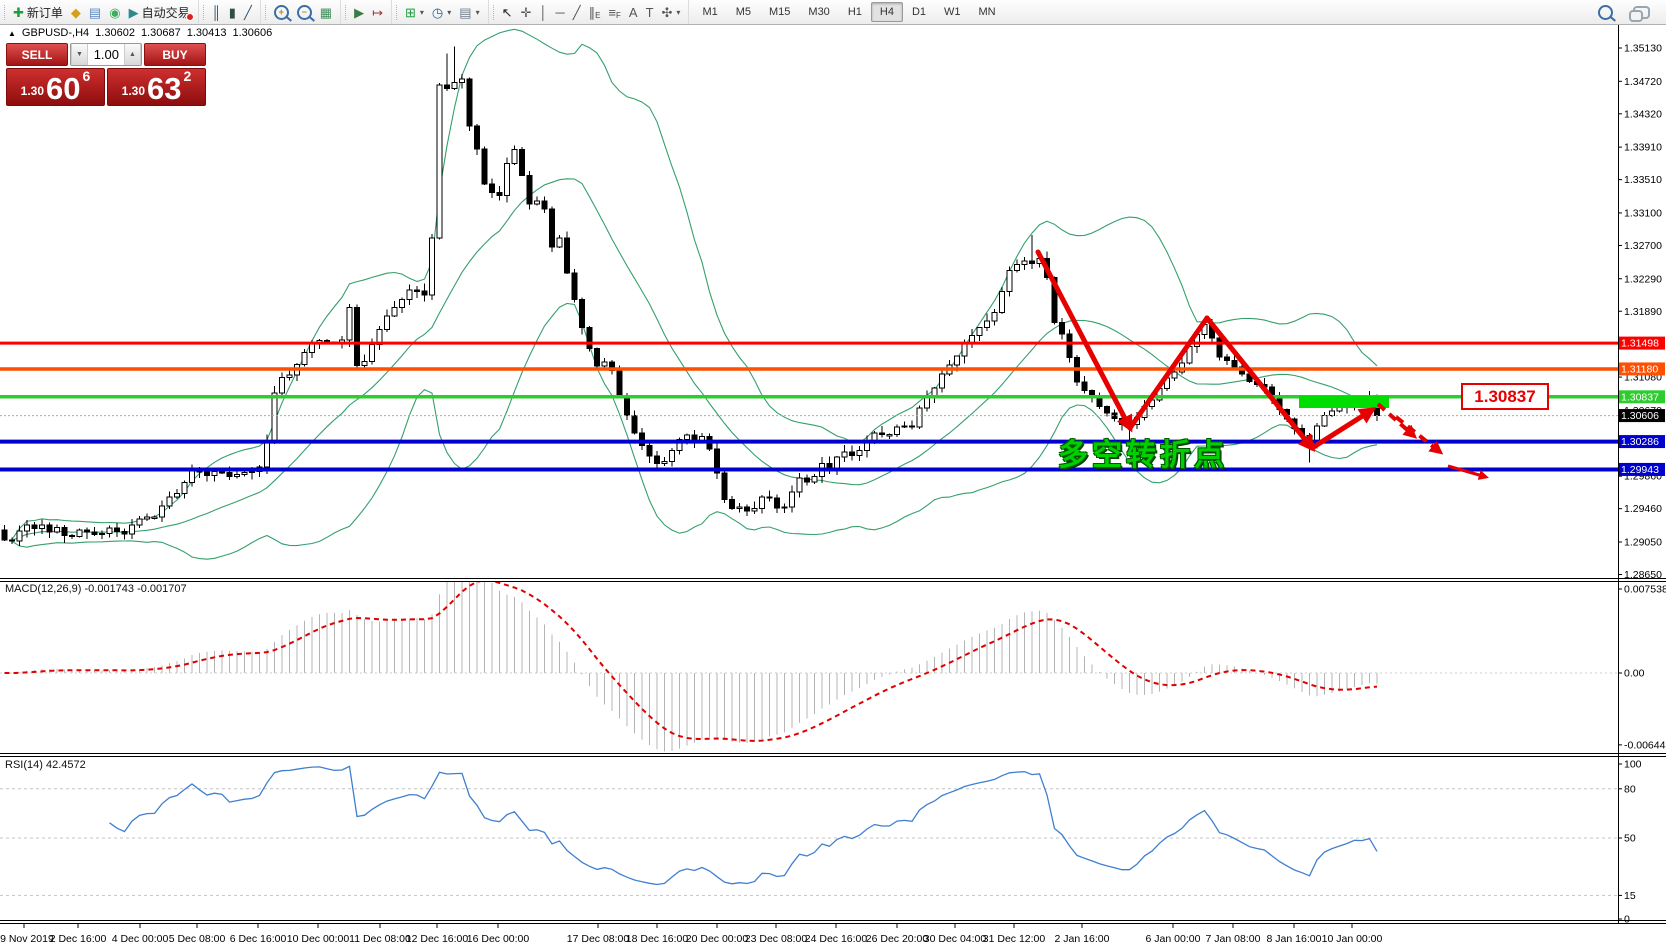 The image size is (1666, 949). What do you see at coordinates (649, 12) in the screenshot?
I see `text-label-icon: T` at bounding box center [649, 12].